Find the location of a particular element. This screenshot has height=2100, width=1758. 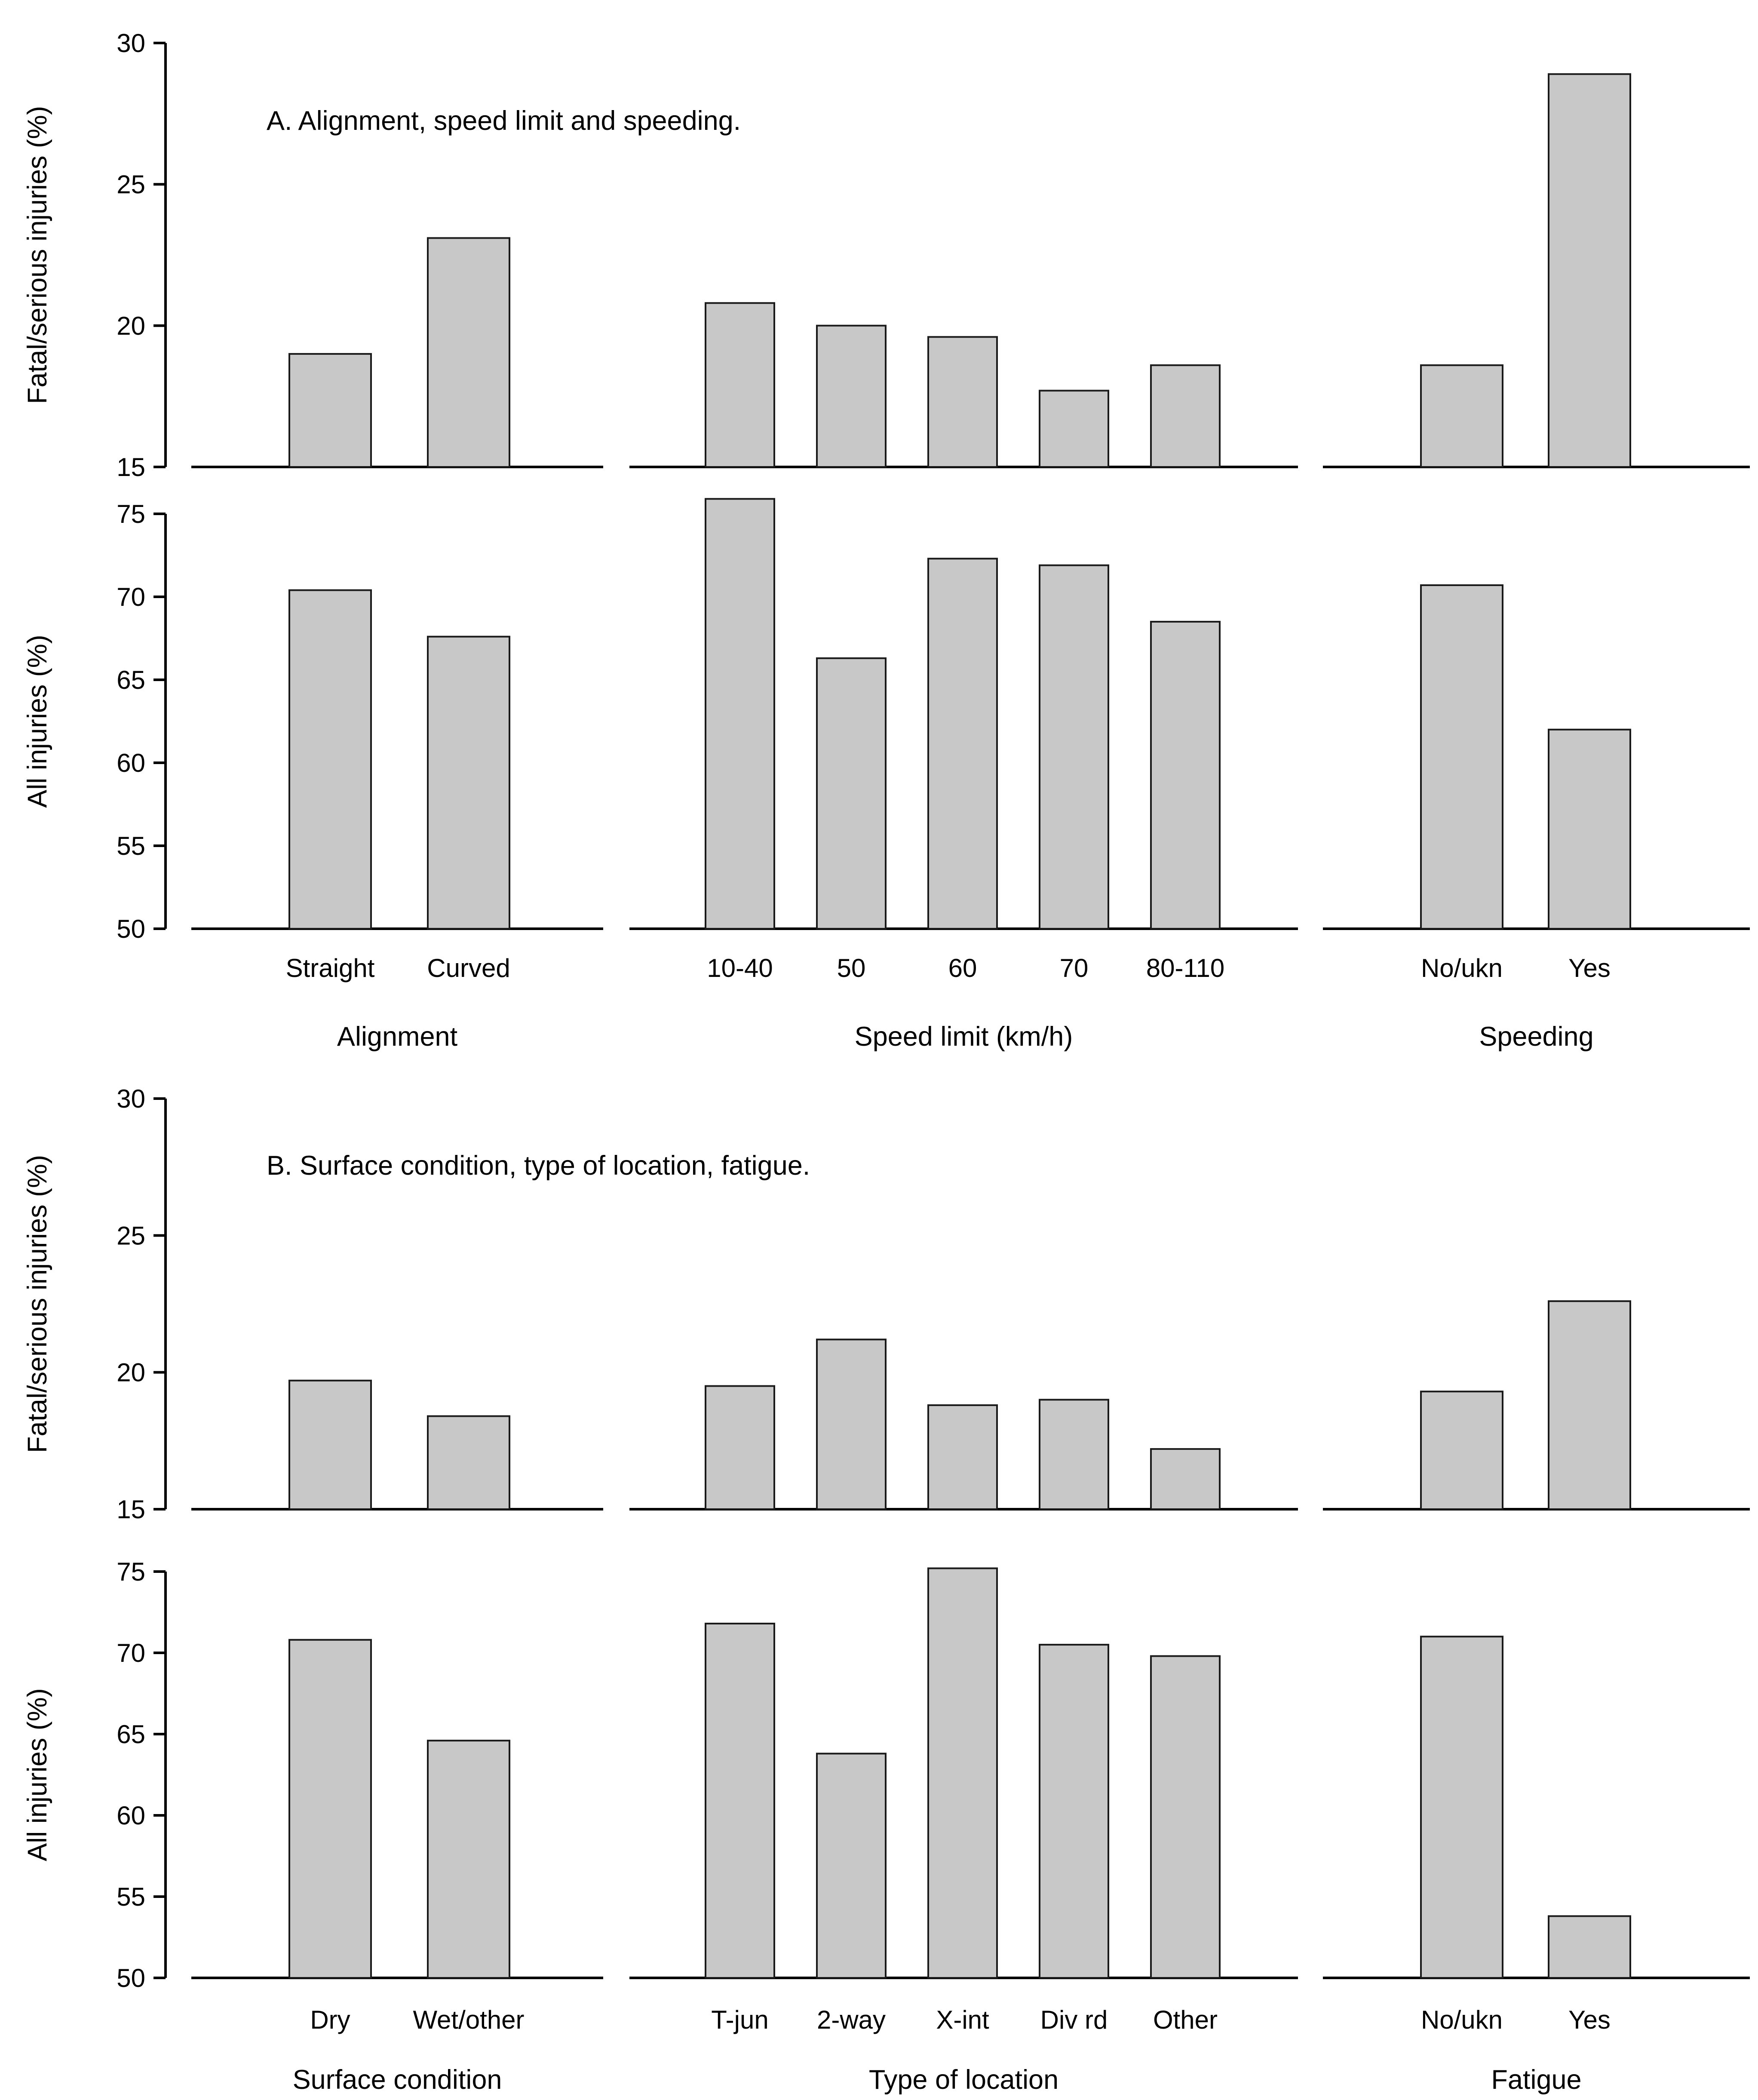

x-tick-label-t-jun: T-jun is located at coordinates (739, 2019).